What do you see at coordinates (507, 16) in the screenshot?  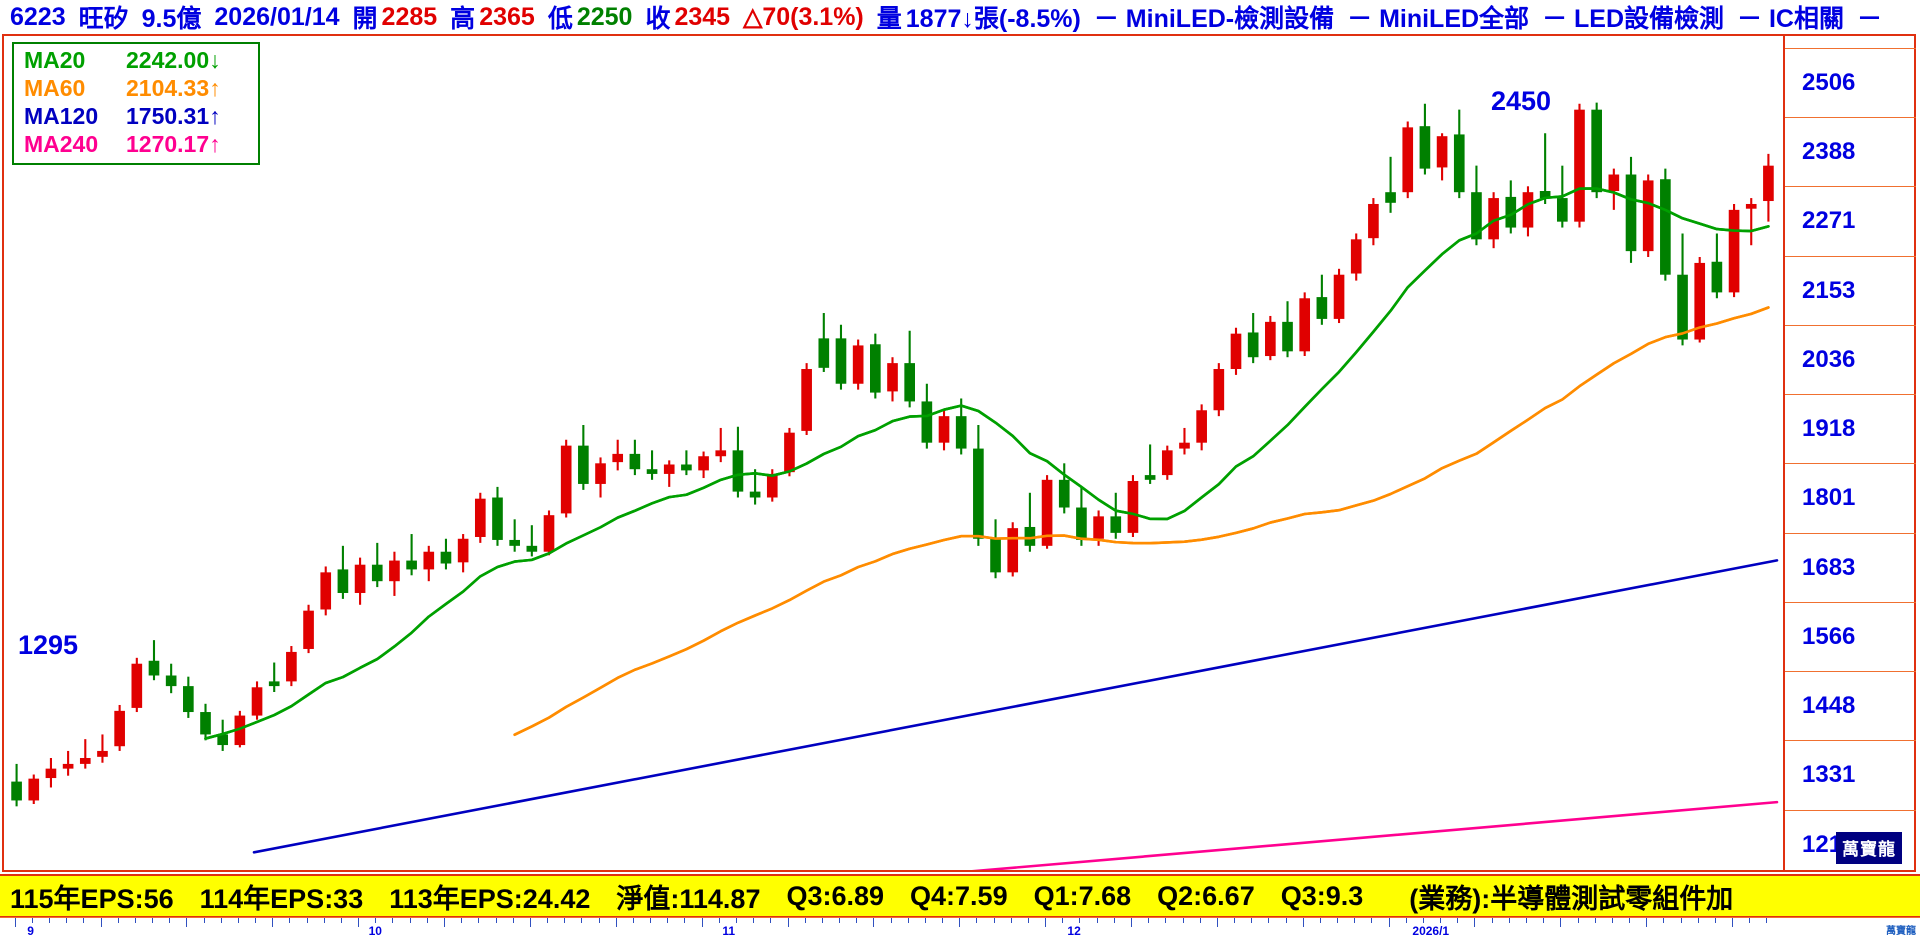 I see `high-value: 2365` at bounding box center [507, 16].